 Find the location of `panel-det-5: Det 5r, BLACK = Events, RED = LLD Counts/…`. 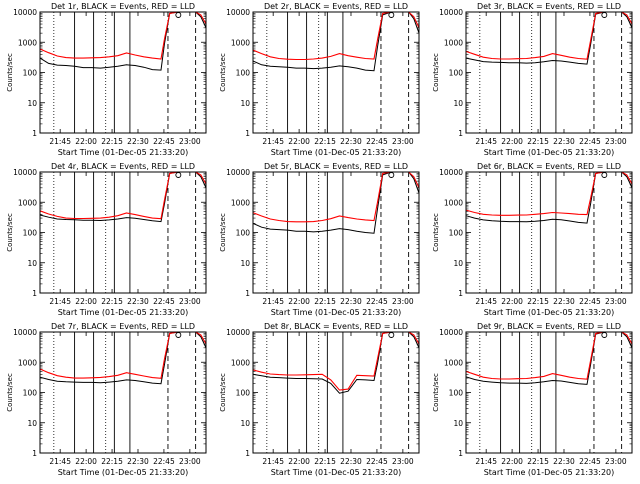

panel-det-5: Det 5r, BLACK = Events, RED = LLD Counts/… is located at coordinates (319, 239).